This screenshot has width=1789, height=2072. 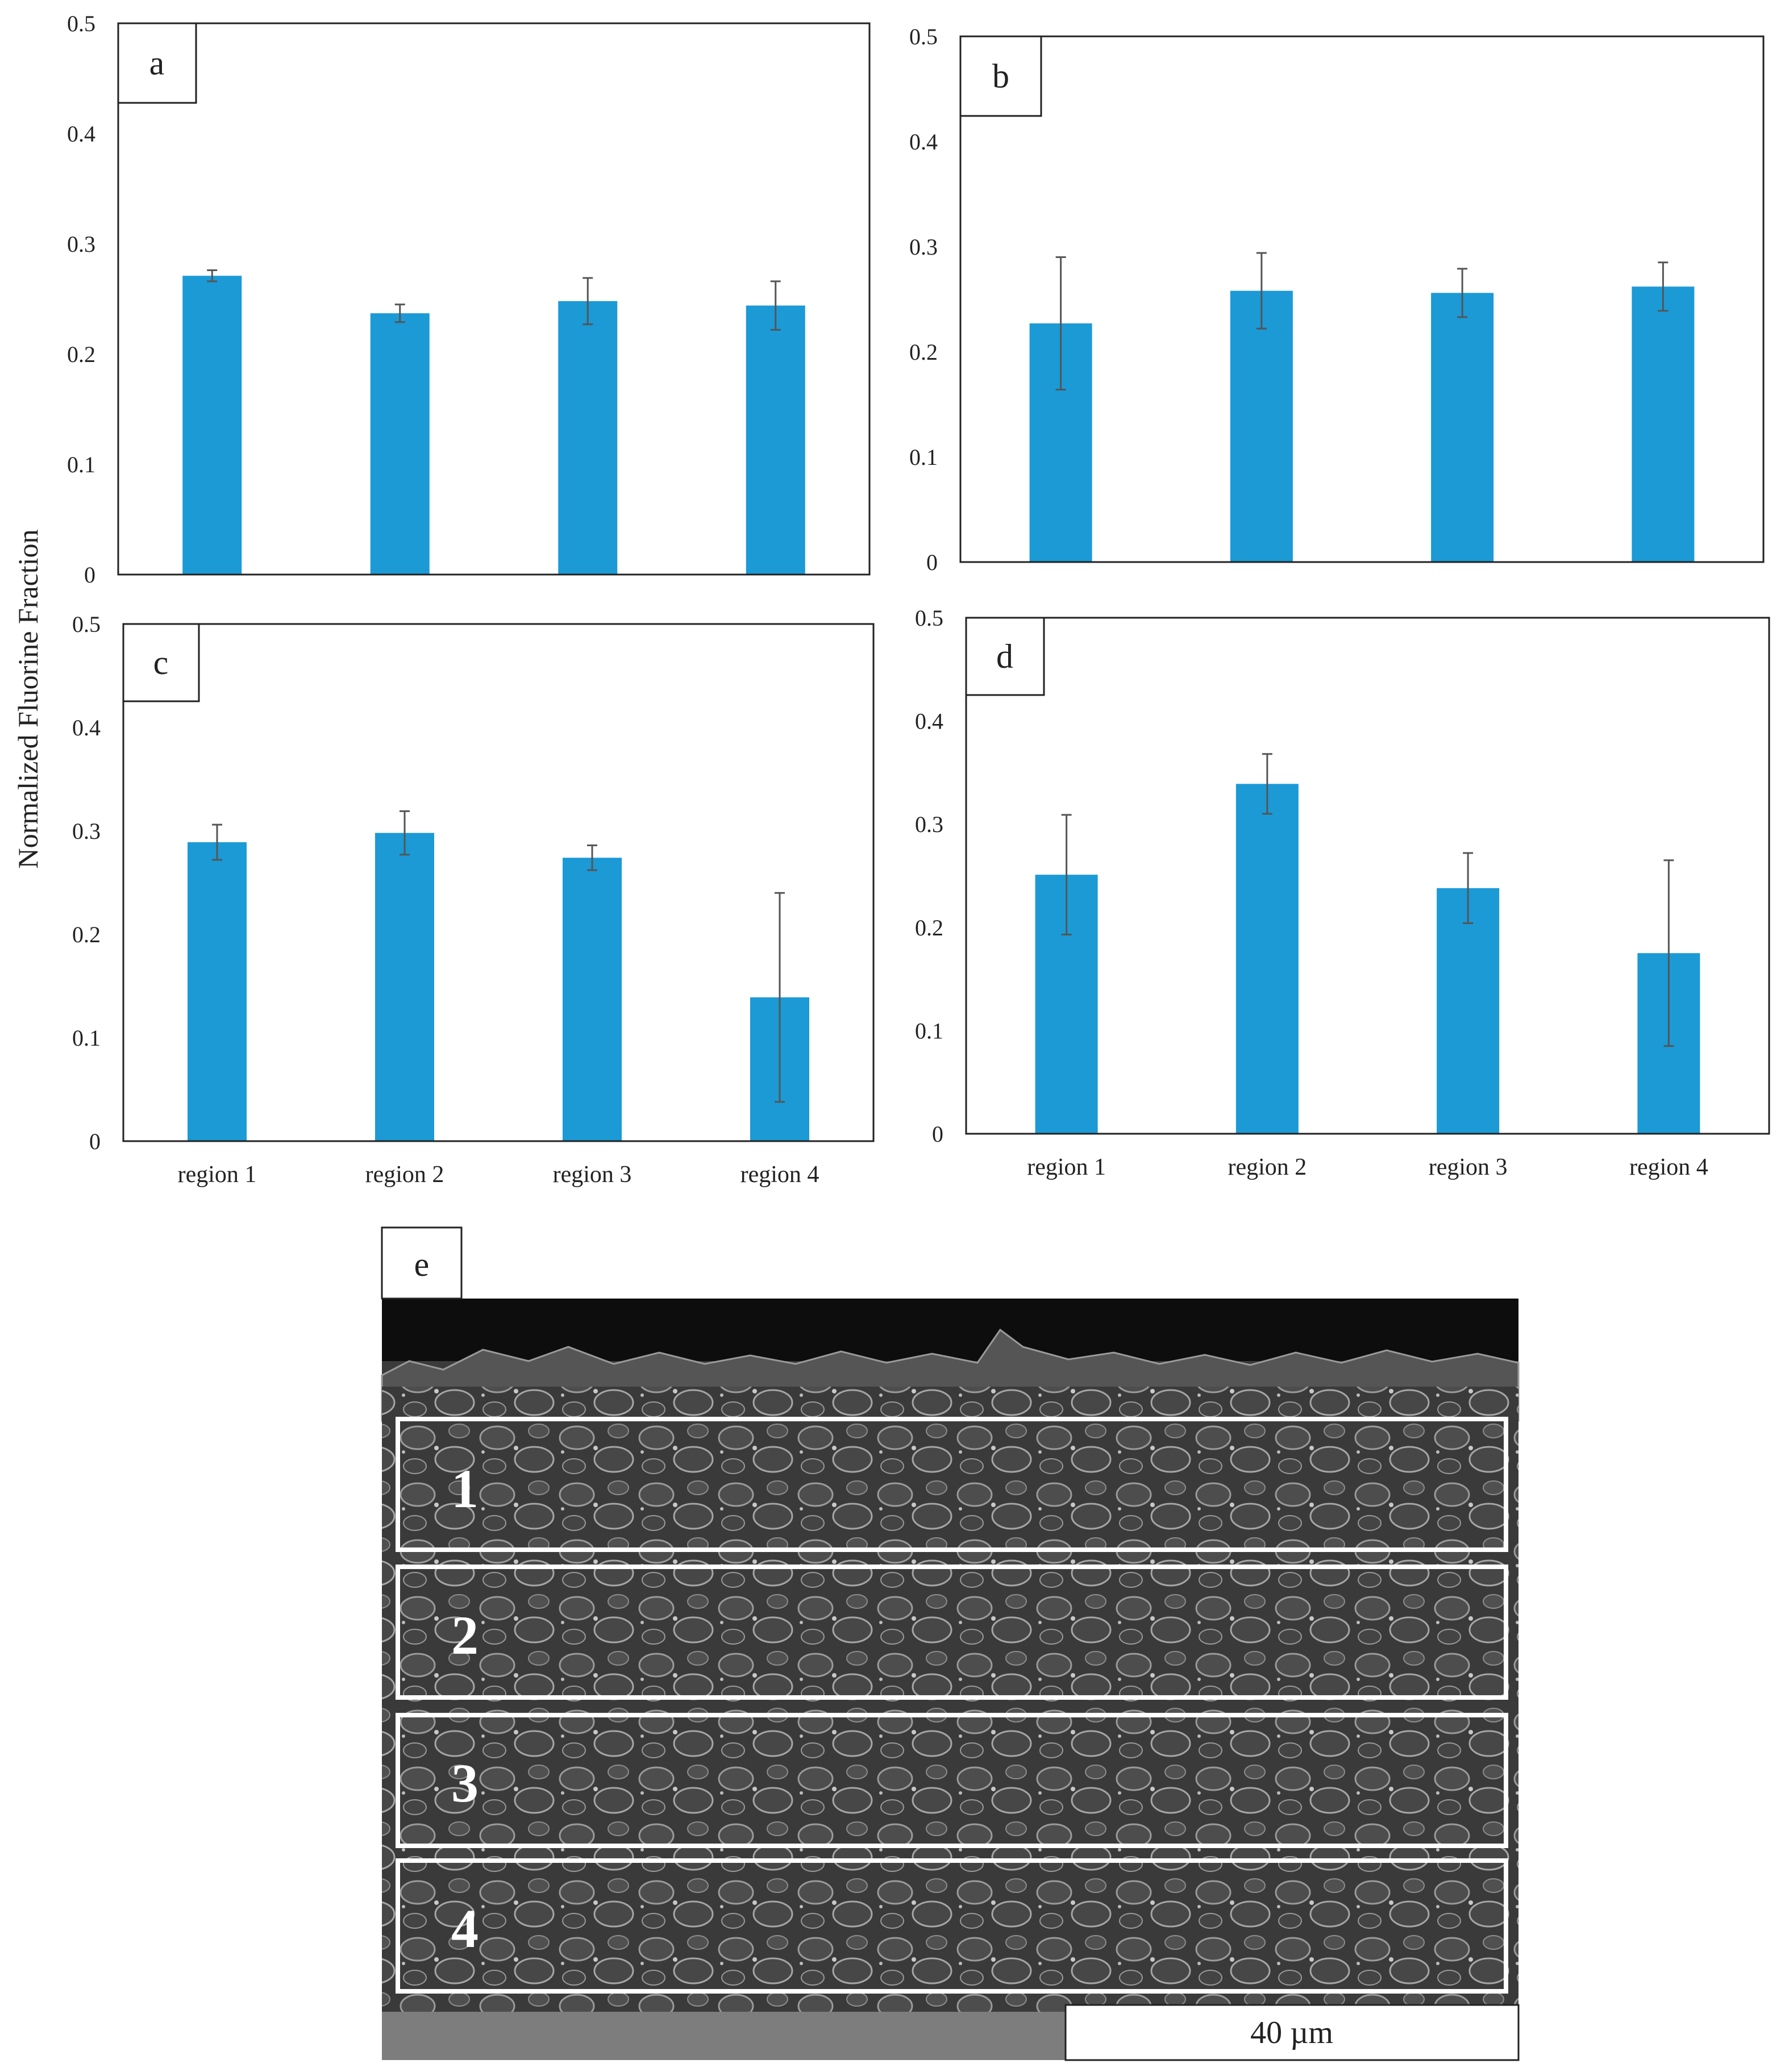 What do you see at coordinates (929, 876) in the screenshot?
I see `y-ticks-d: 0 0.1 0.2 0.3 0.4 0.5` at bounding box center [929, 876].